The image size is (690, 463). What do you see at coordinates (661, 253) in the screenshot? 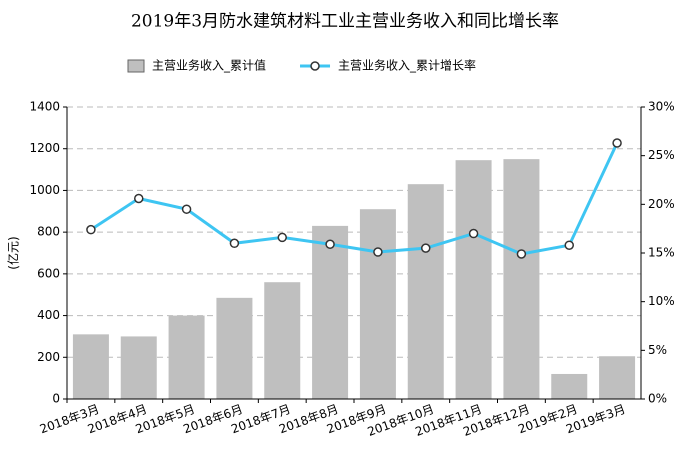
I see `y2-tick-label: 15%` at bounding box center [661, 253].